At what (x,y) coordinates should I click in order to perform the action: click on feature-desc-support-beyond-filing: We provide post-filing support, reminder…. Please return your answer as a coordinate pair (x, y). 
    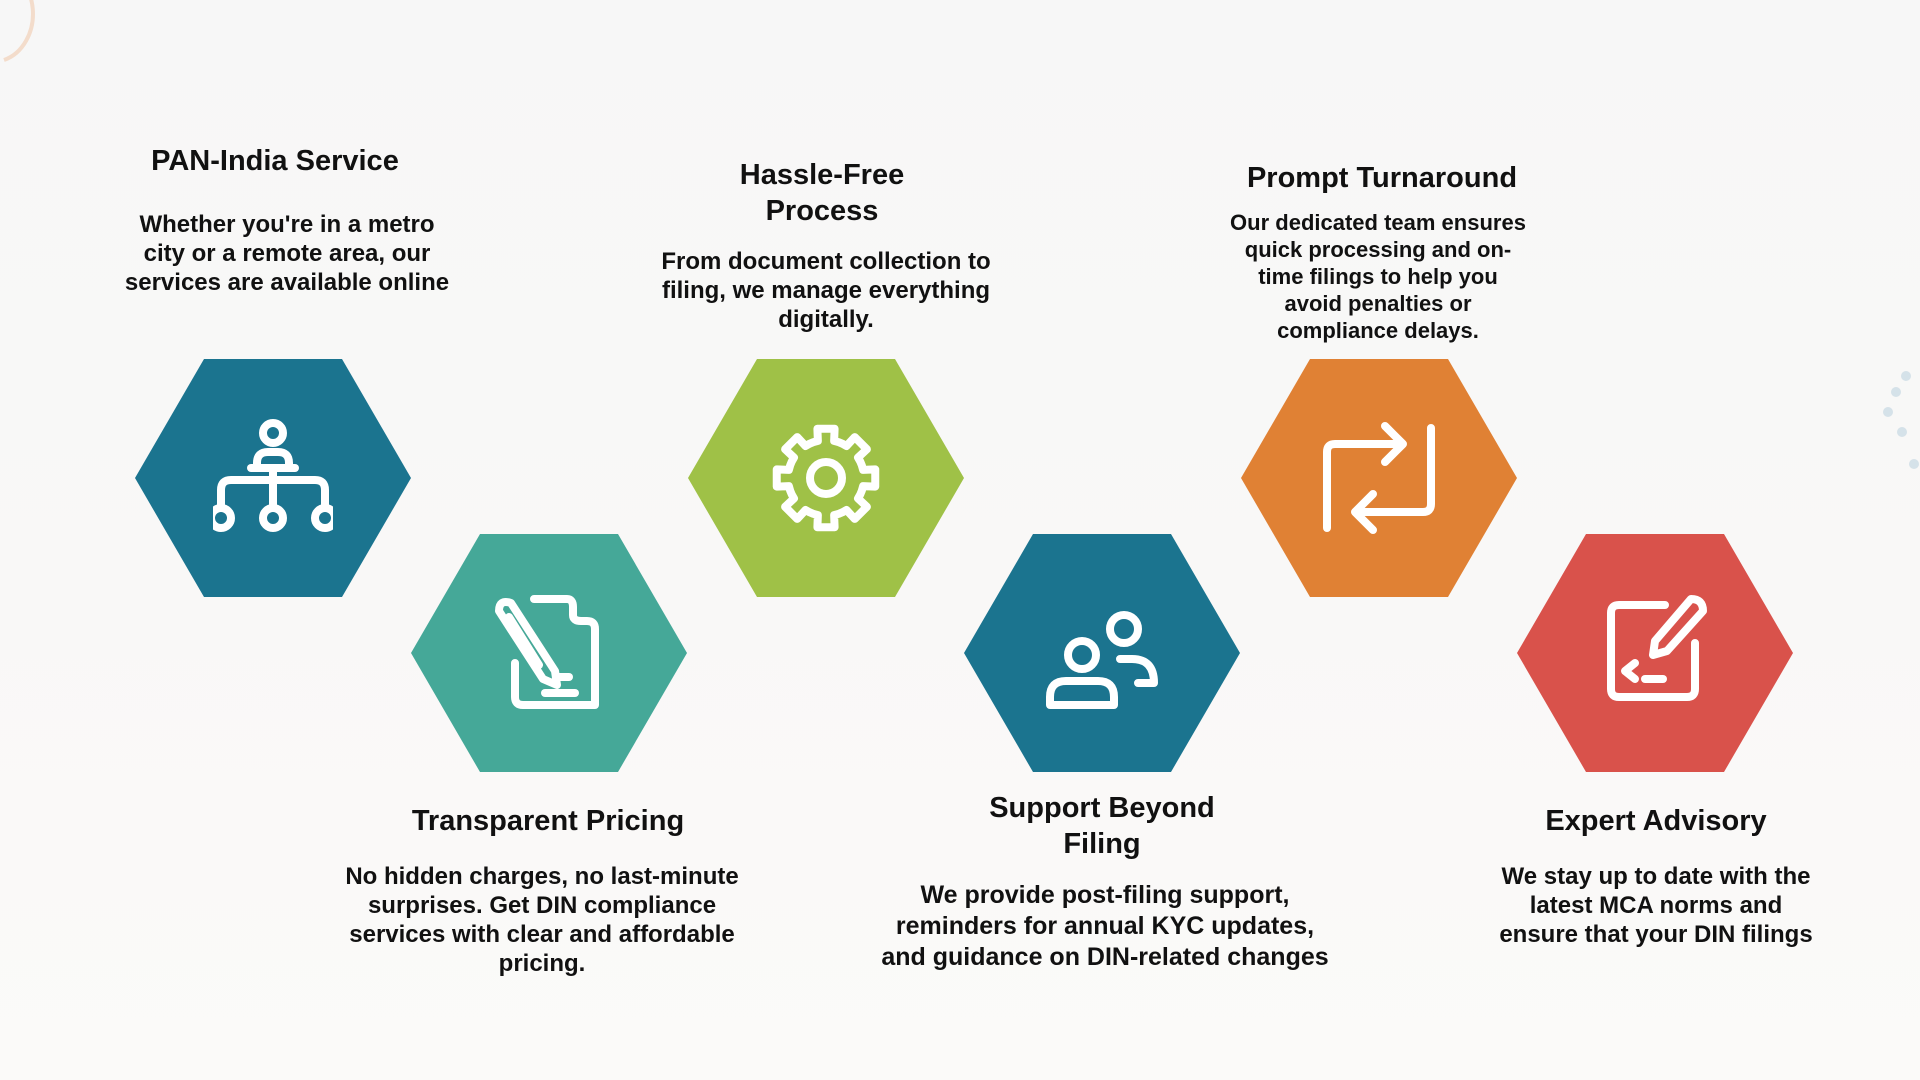
    Looking at the image, I should click on (1105, 926).